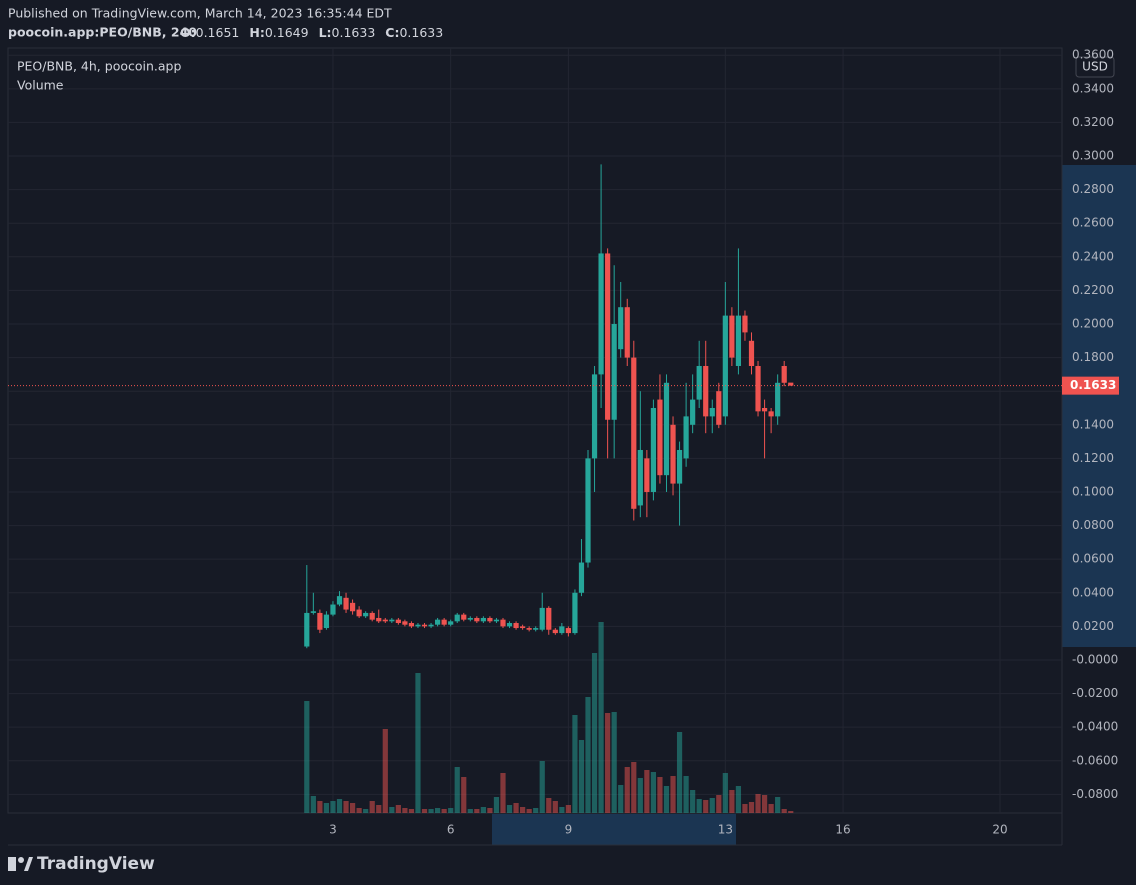 This screenshot has width=1136, height=885. I want to click on y-tick-label: 0.3600, so click(1093, 55).